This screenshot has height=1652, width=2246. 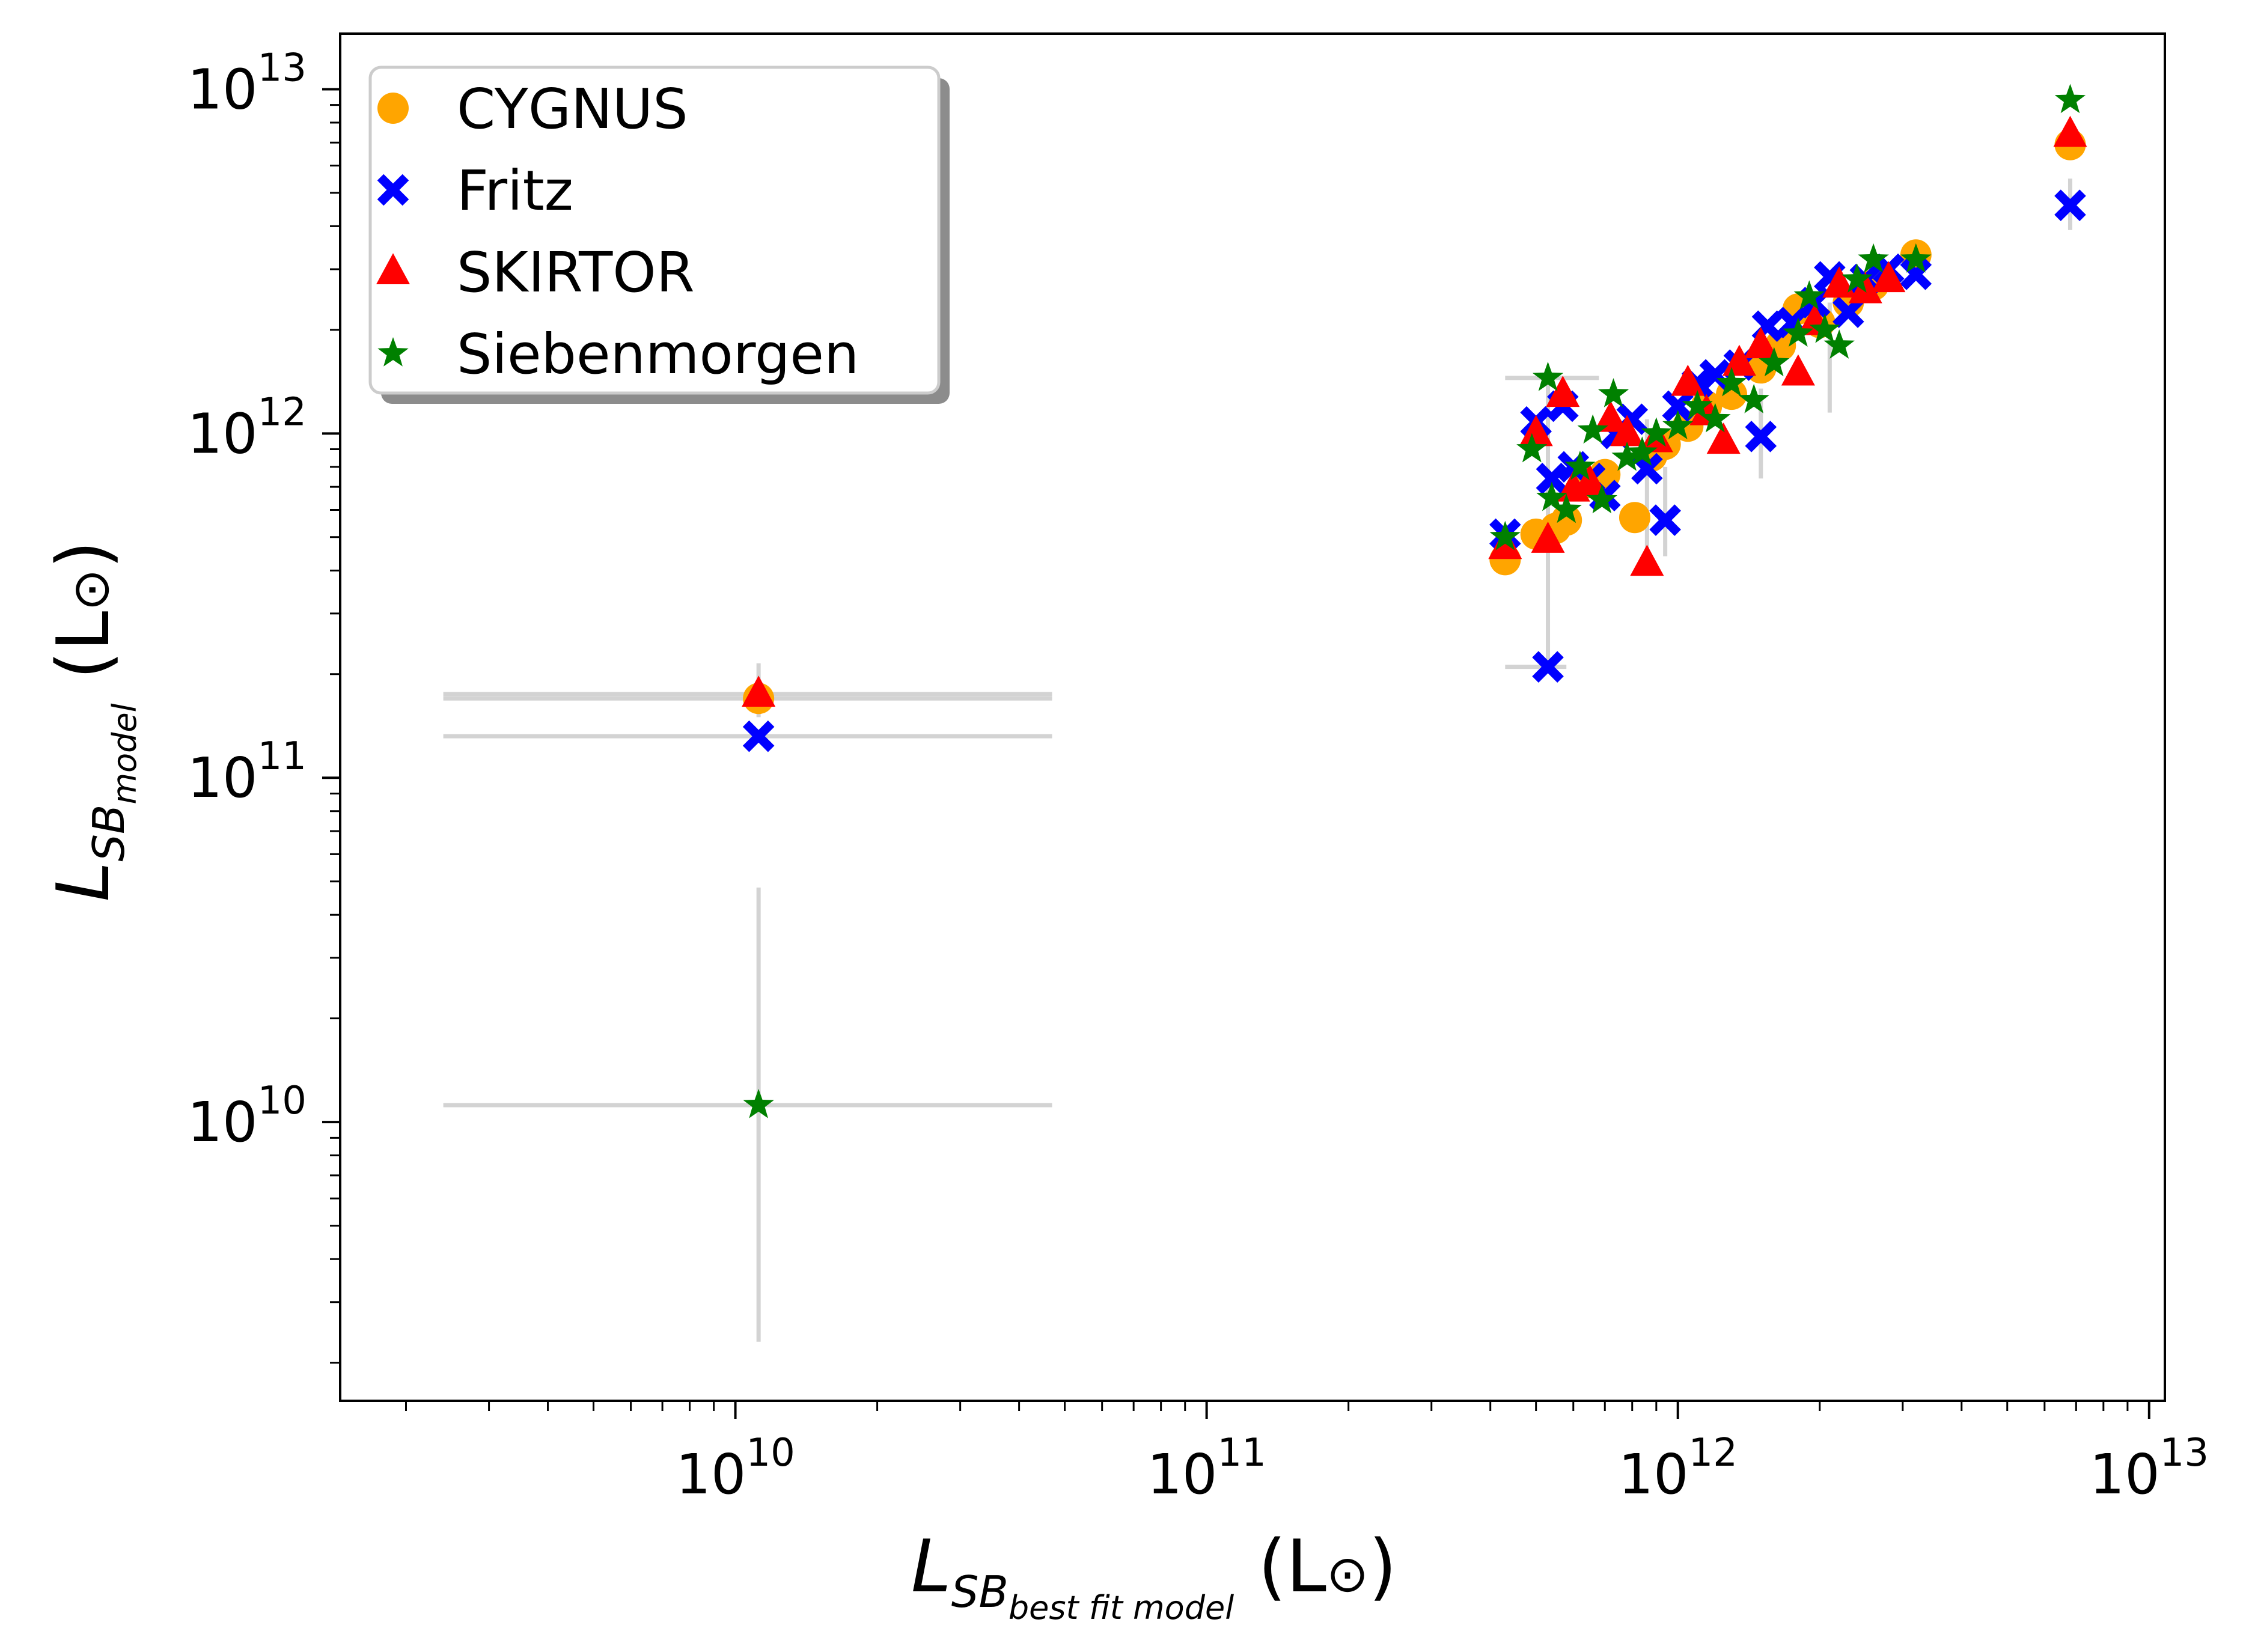 I want to click on legend-marker-siebenmorgen, so click(x=393, y=352).